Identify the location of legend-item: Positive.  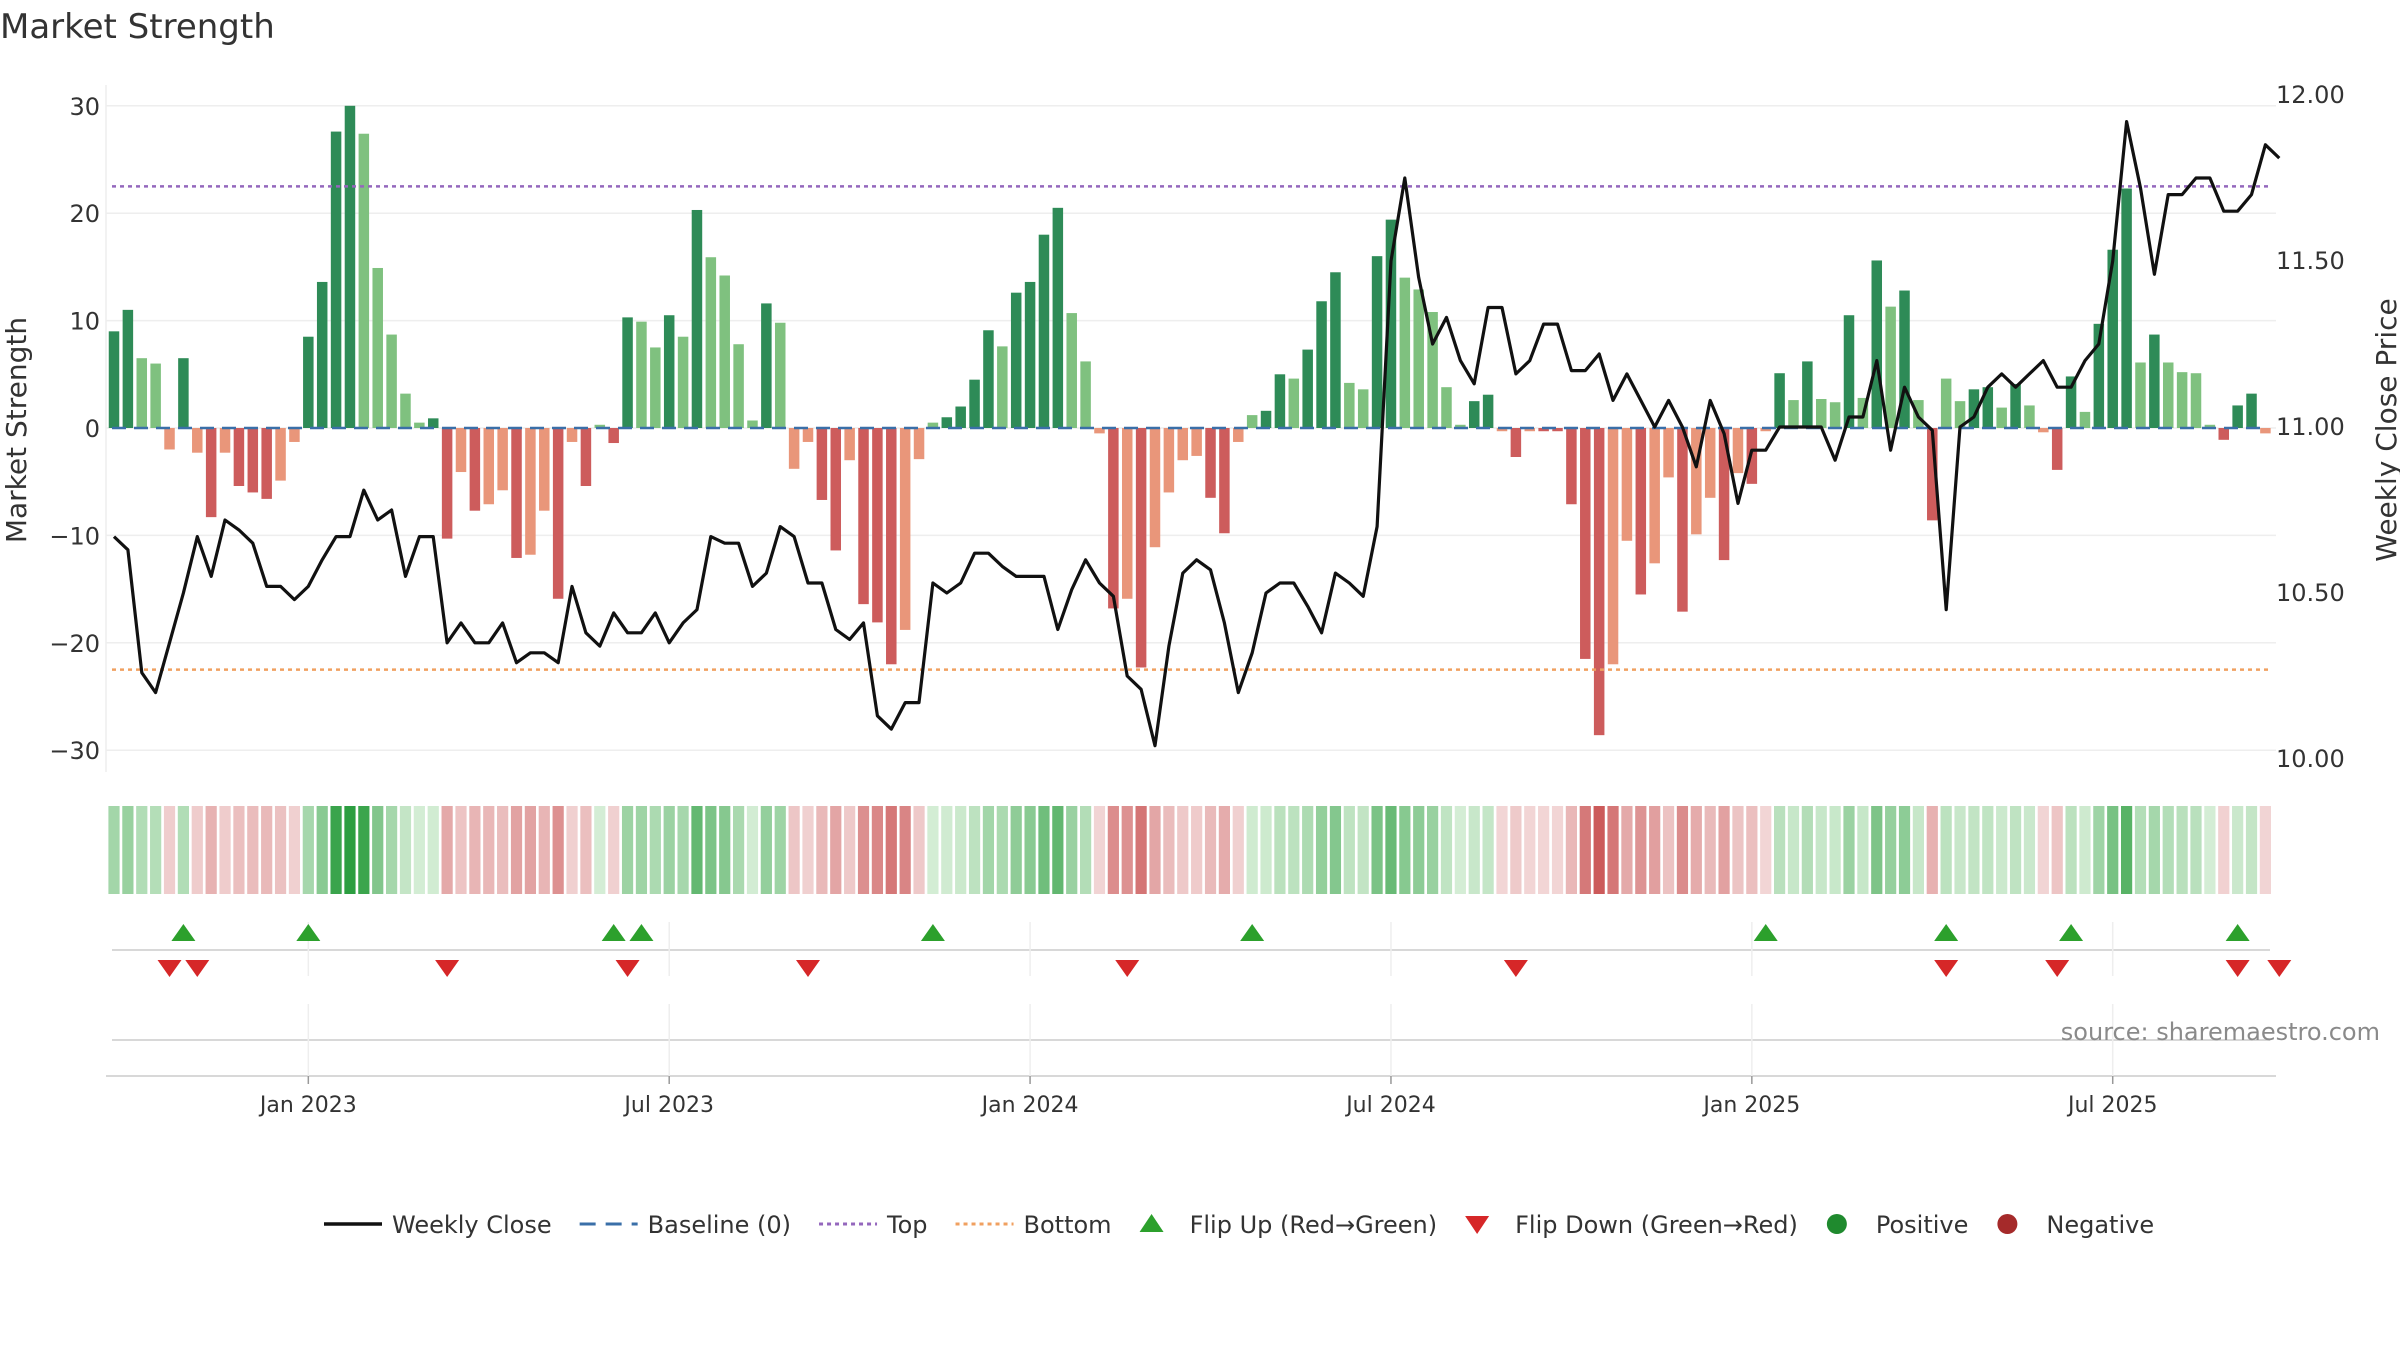
(1897, 1225).